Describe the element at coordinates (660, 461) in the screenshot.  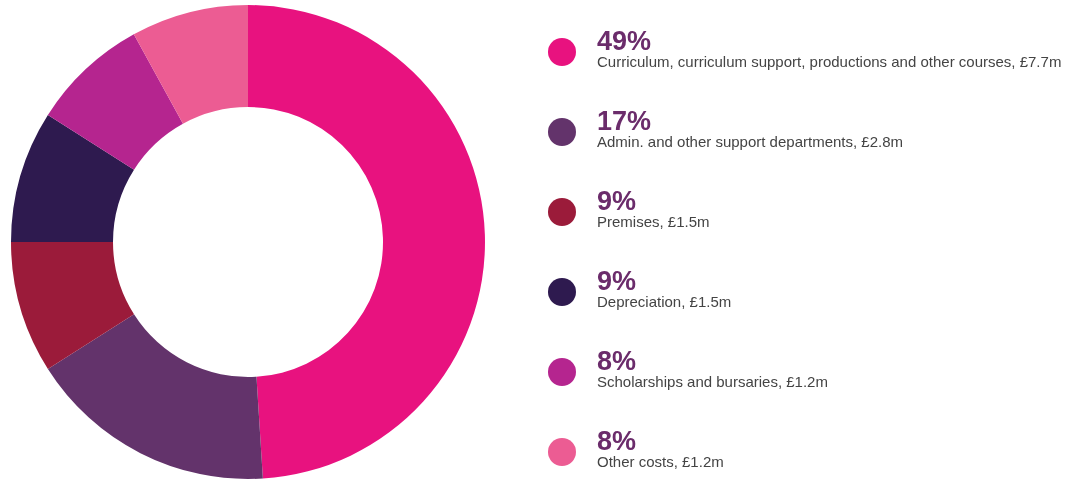
I see `legend-label: Other costs, £1.2m` at that location.